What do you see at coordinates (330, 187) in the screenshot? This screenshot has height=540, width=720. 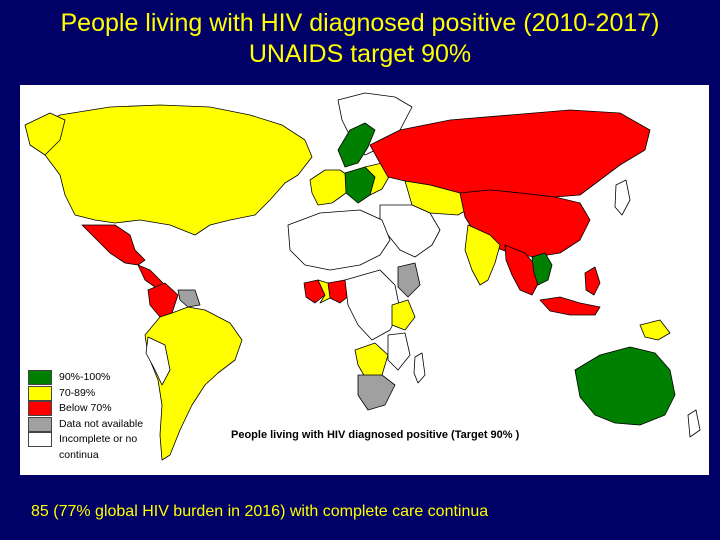 I see `region-western-europe` at bounding box center [330, 187].